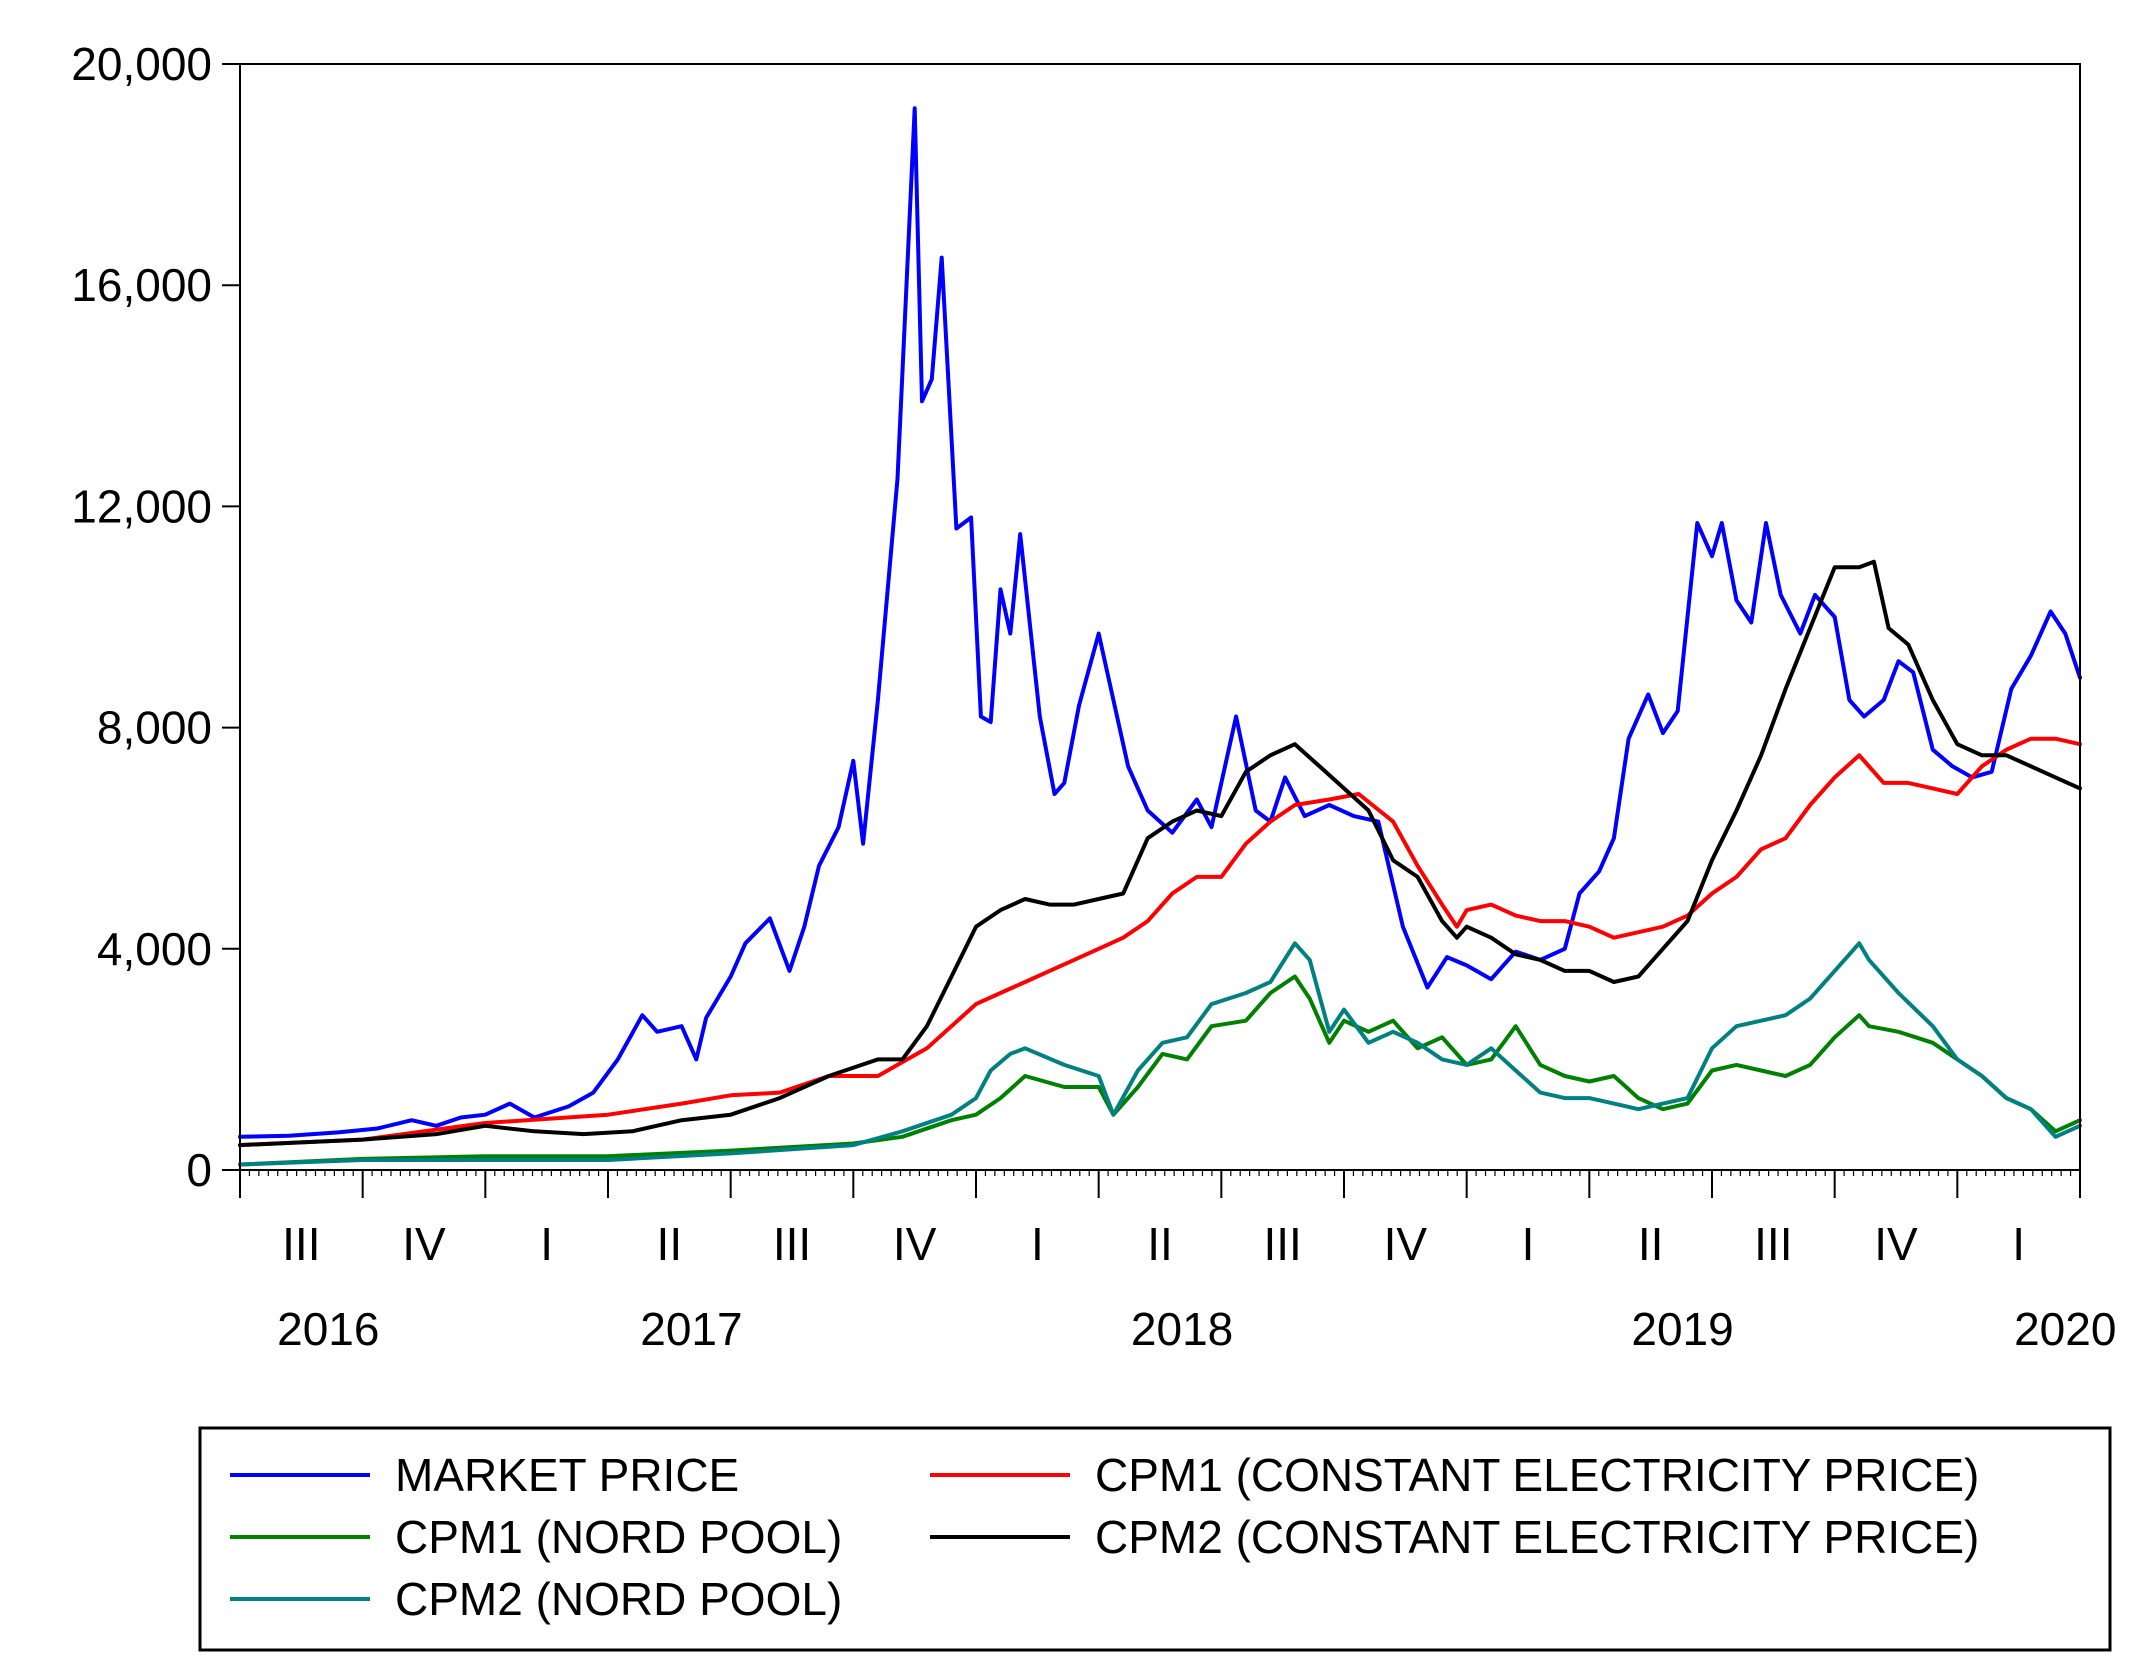  Describe the element at coordinates (618, 1599) in the screenshot. I see `legend-label: CPM2 (NORD POOL)` at that location.